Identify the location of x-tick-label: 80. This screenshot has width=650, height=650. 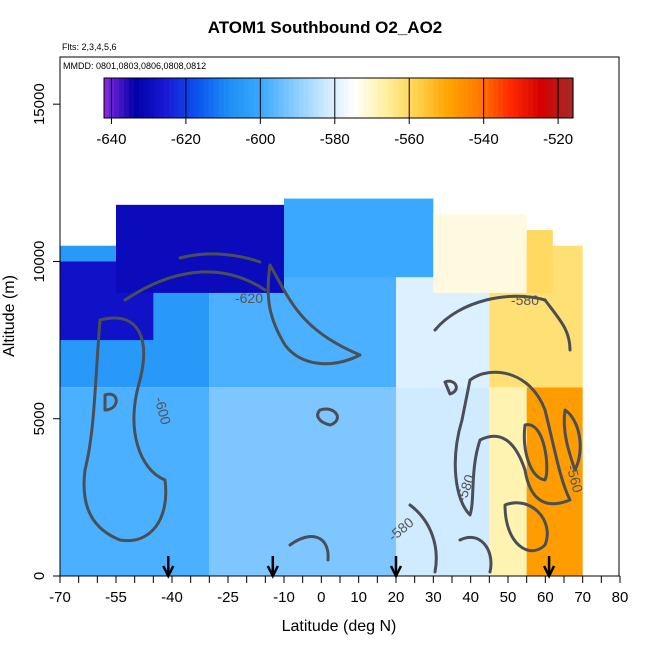
(620, 597).